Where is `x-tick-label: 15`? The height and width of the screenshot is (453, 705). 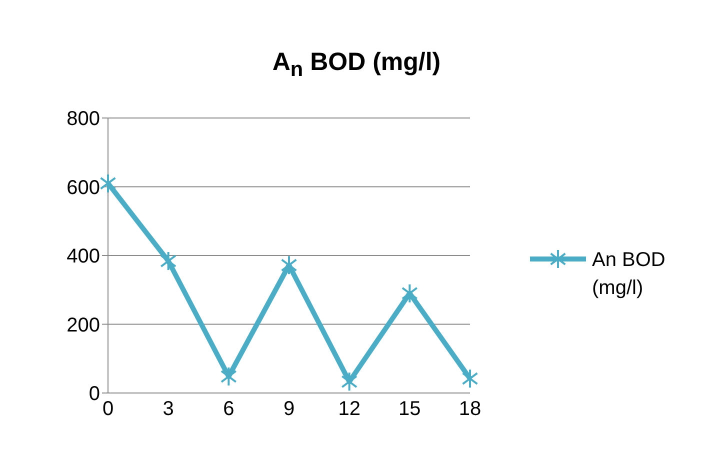 x-tick-label: 15 is located at coordinates (409, 409).